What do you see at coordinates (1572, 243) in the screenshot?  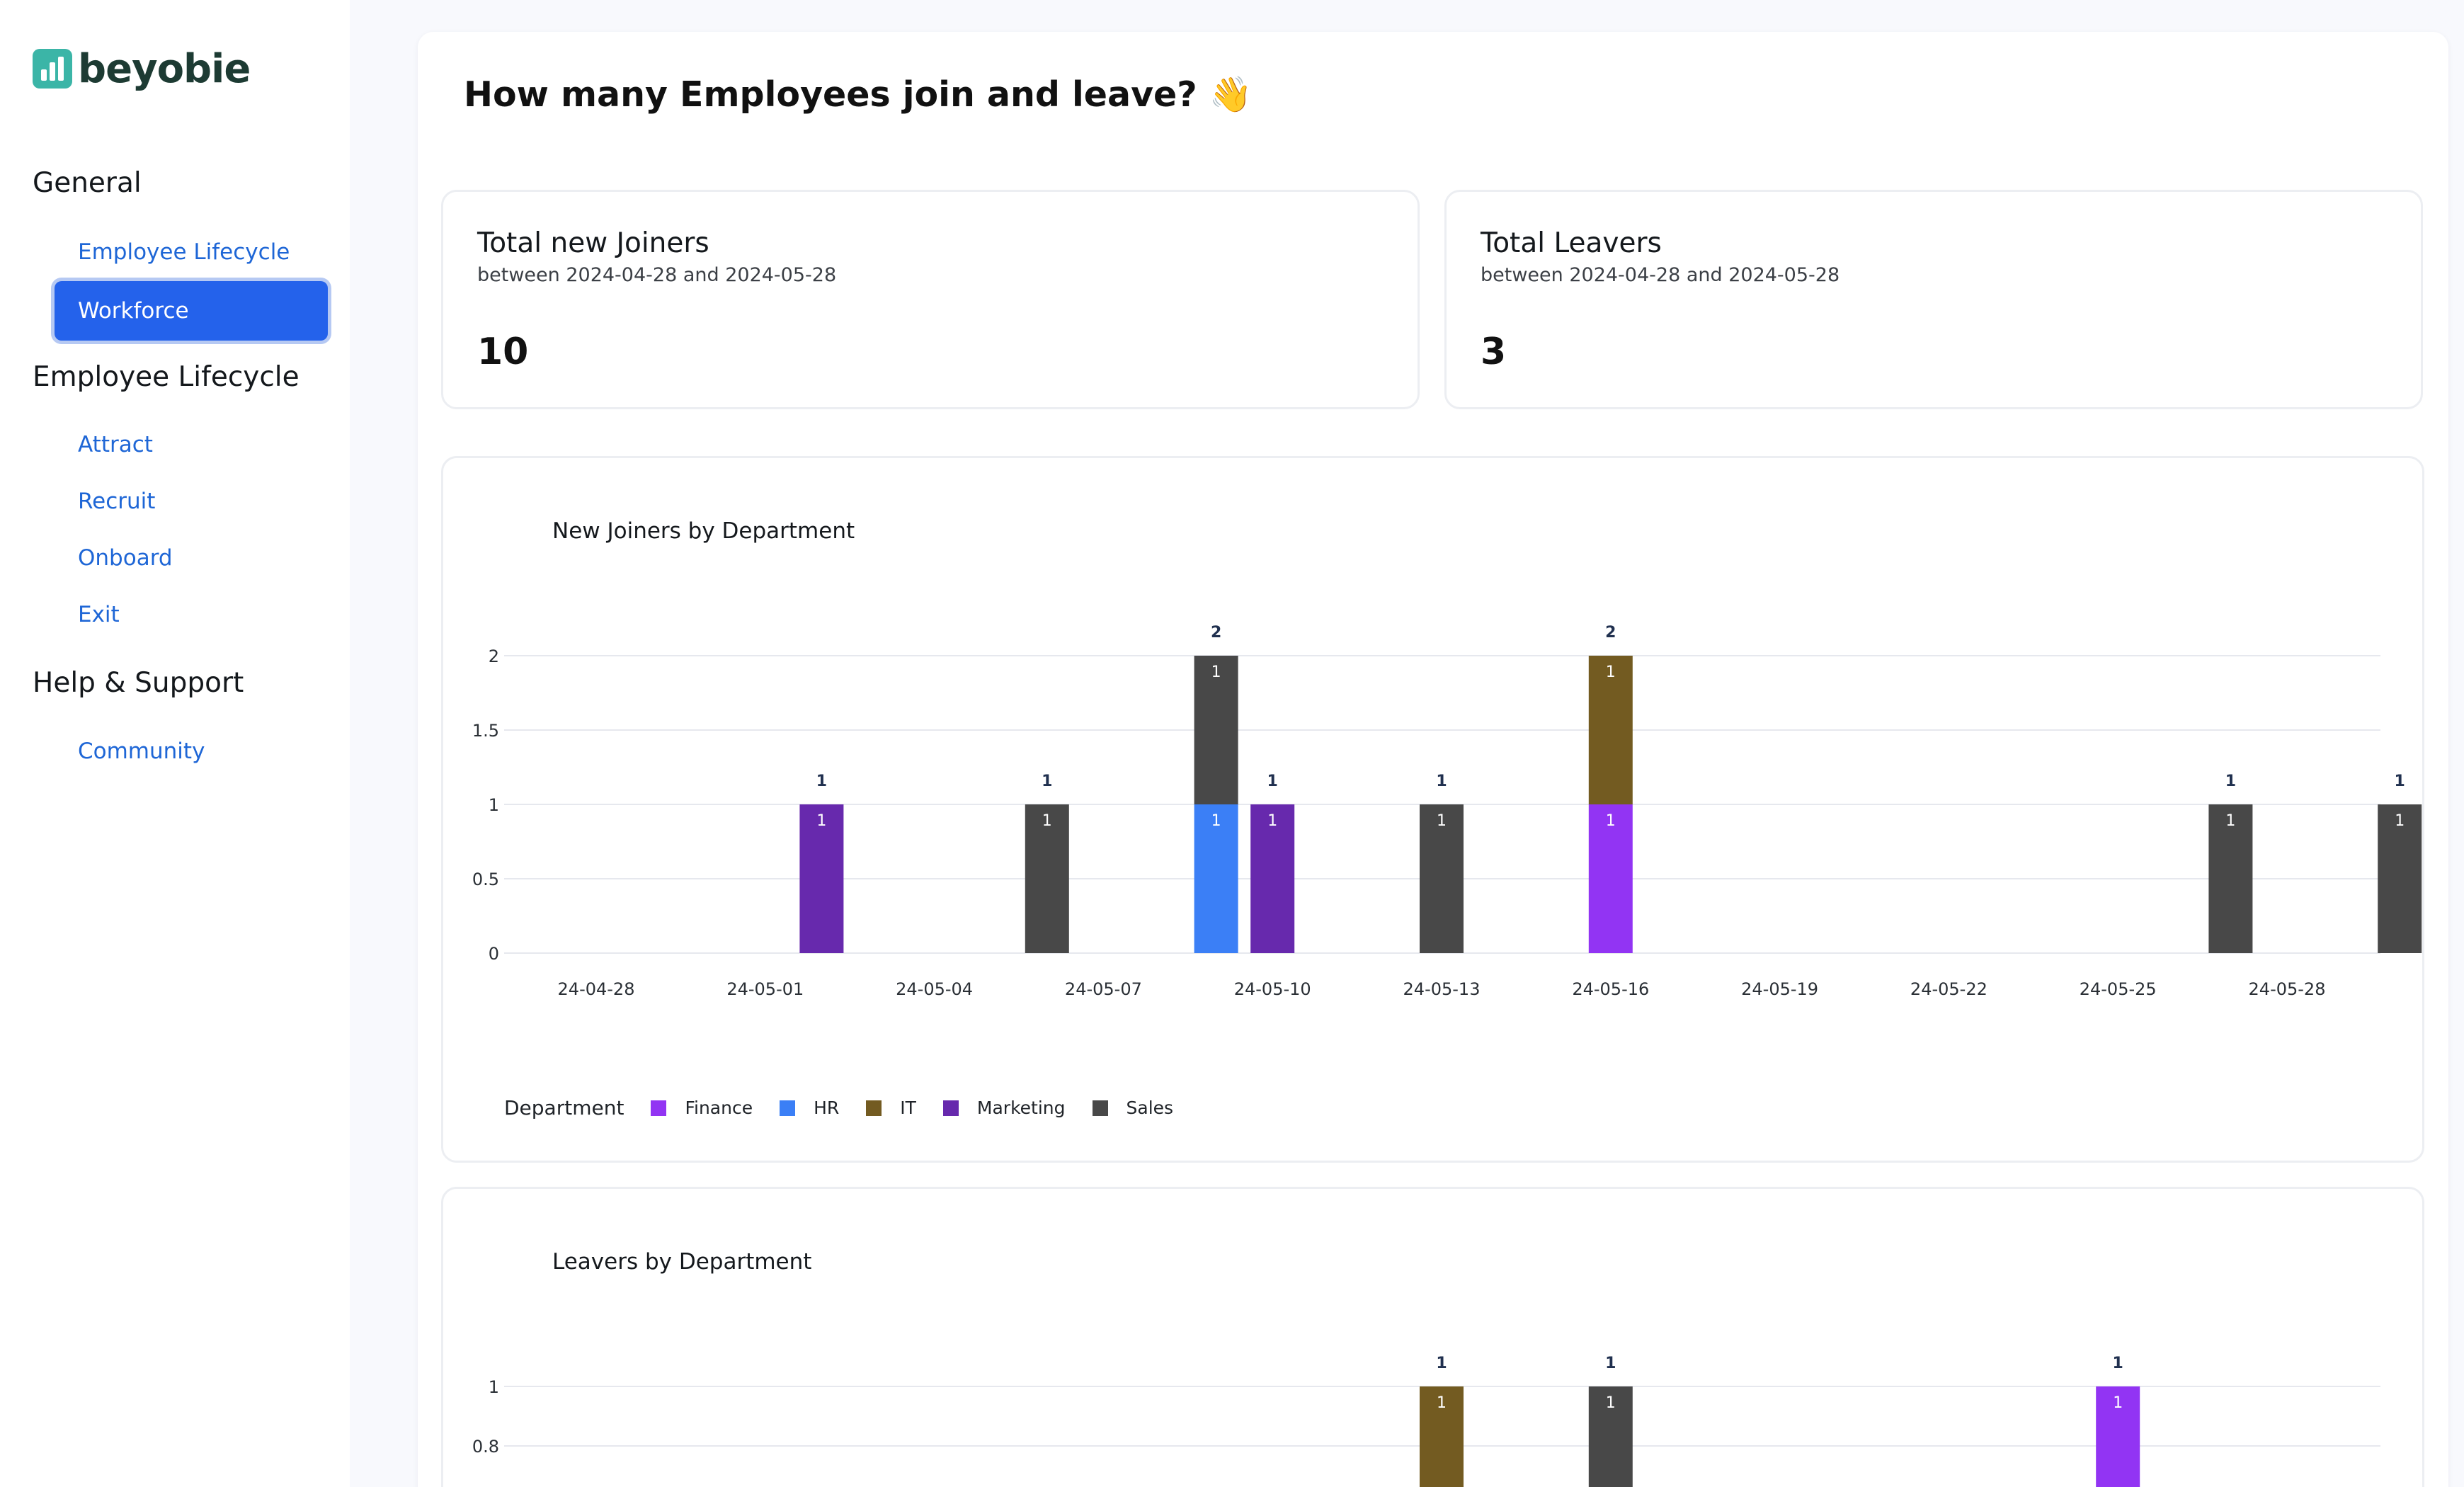 I see `kpi-title: Total Leavers` at bounding box center [1572, 243].